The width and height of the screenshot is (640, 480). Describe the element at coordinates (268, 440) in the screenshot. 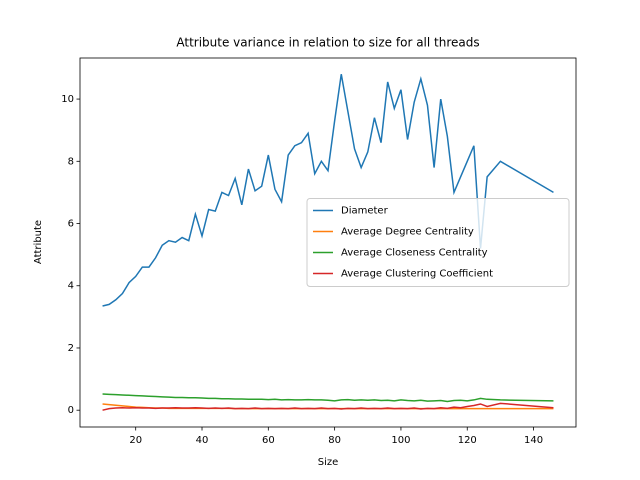

I see `x-tick-label: 60` at that location.